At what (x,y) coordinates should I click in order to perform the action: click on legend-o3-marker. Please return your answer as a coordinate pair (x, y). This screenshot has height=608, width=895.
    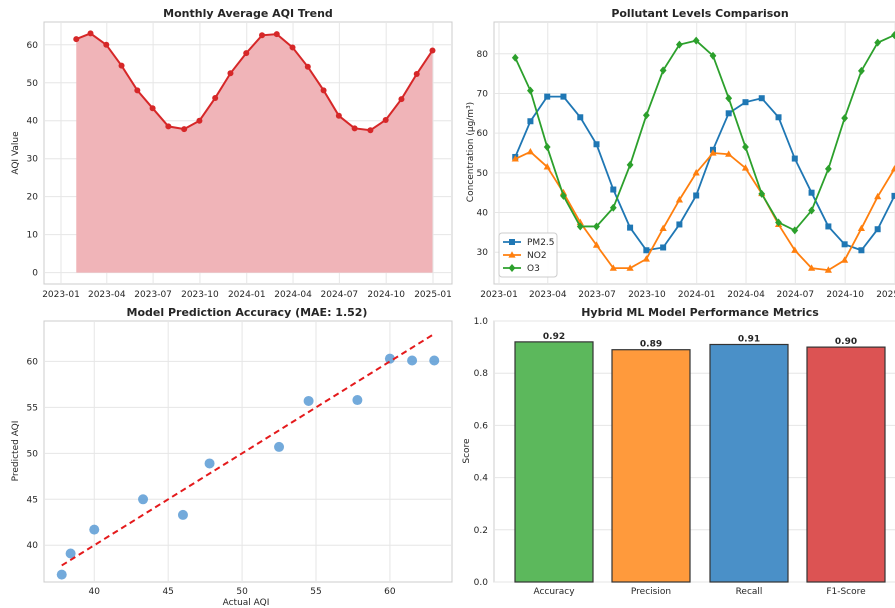
    Looking at the image, I should click on (512, 268).